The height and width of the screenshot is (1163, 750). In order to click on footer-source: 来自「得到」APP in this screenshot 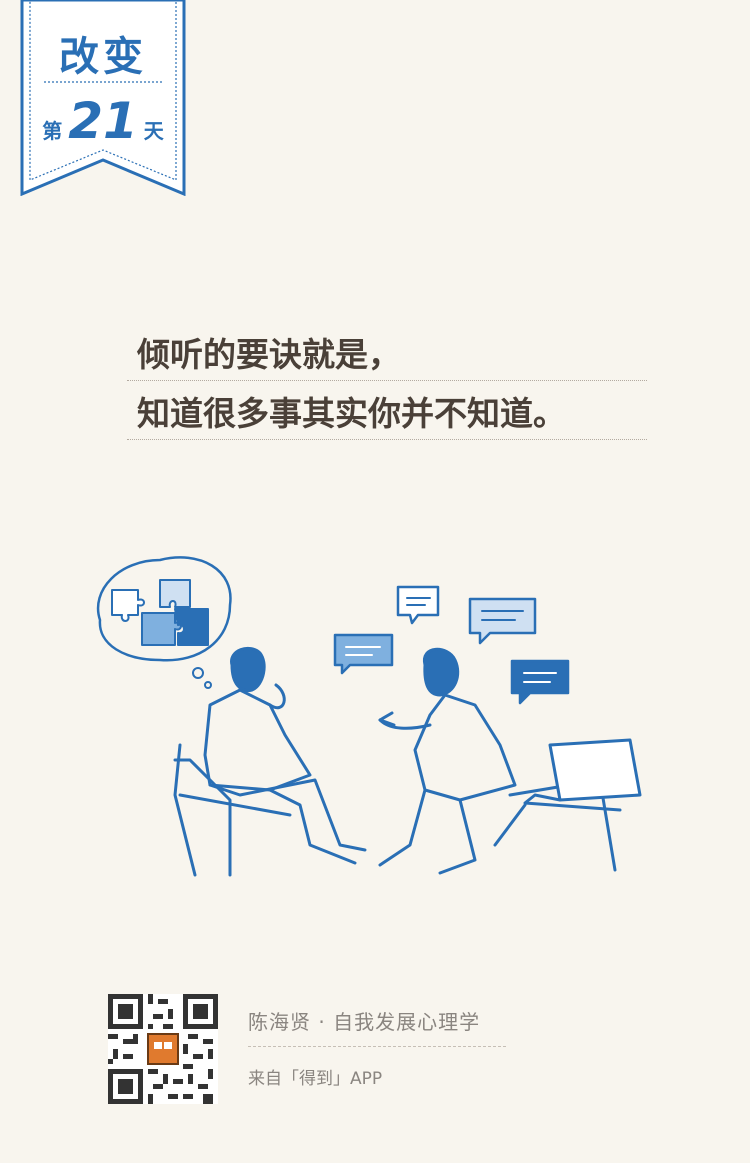, I will do `click(315, 1079)`.